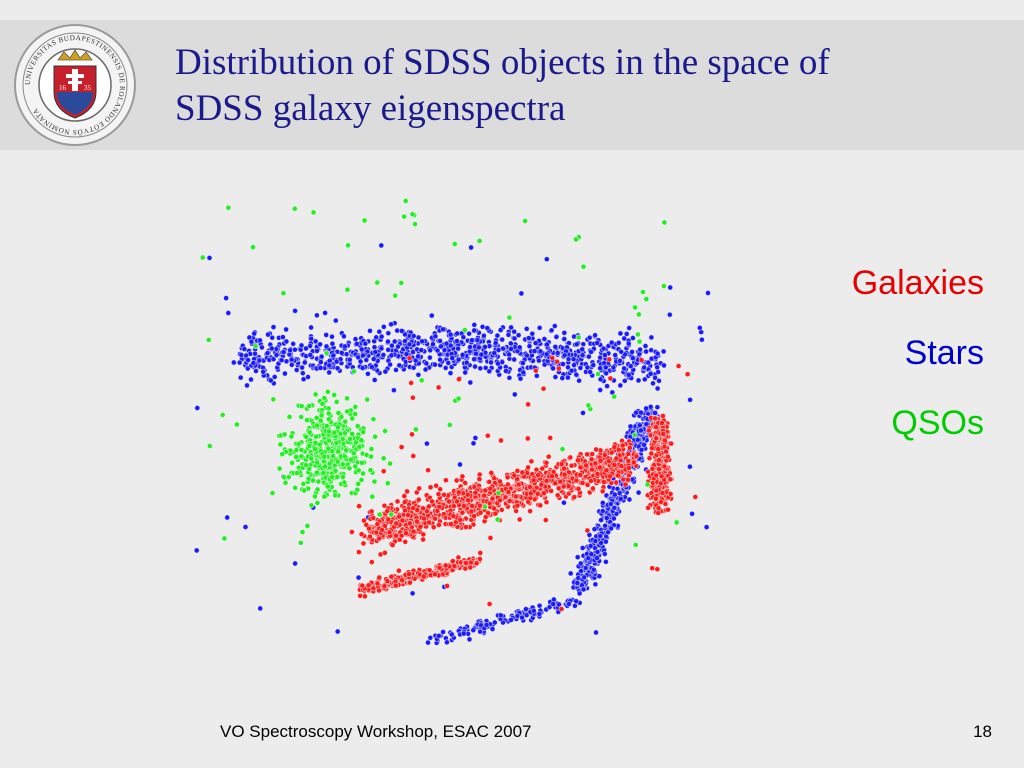  I want to click on slide-title-line-2: SDSS galaxy eigenspectra, so click(370, 108).